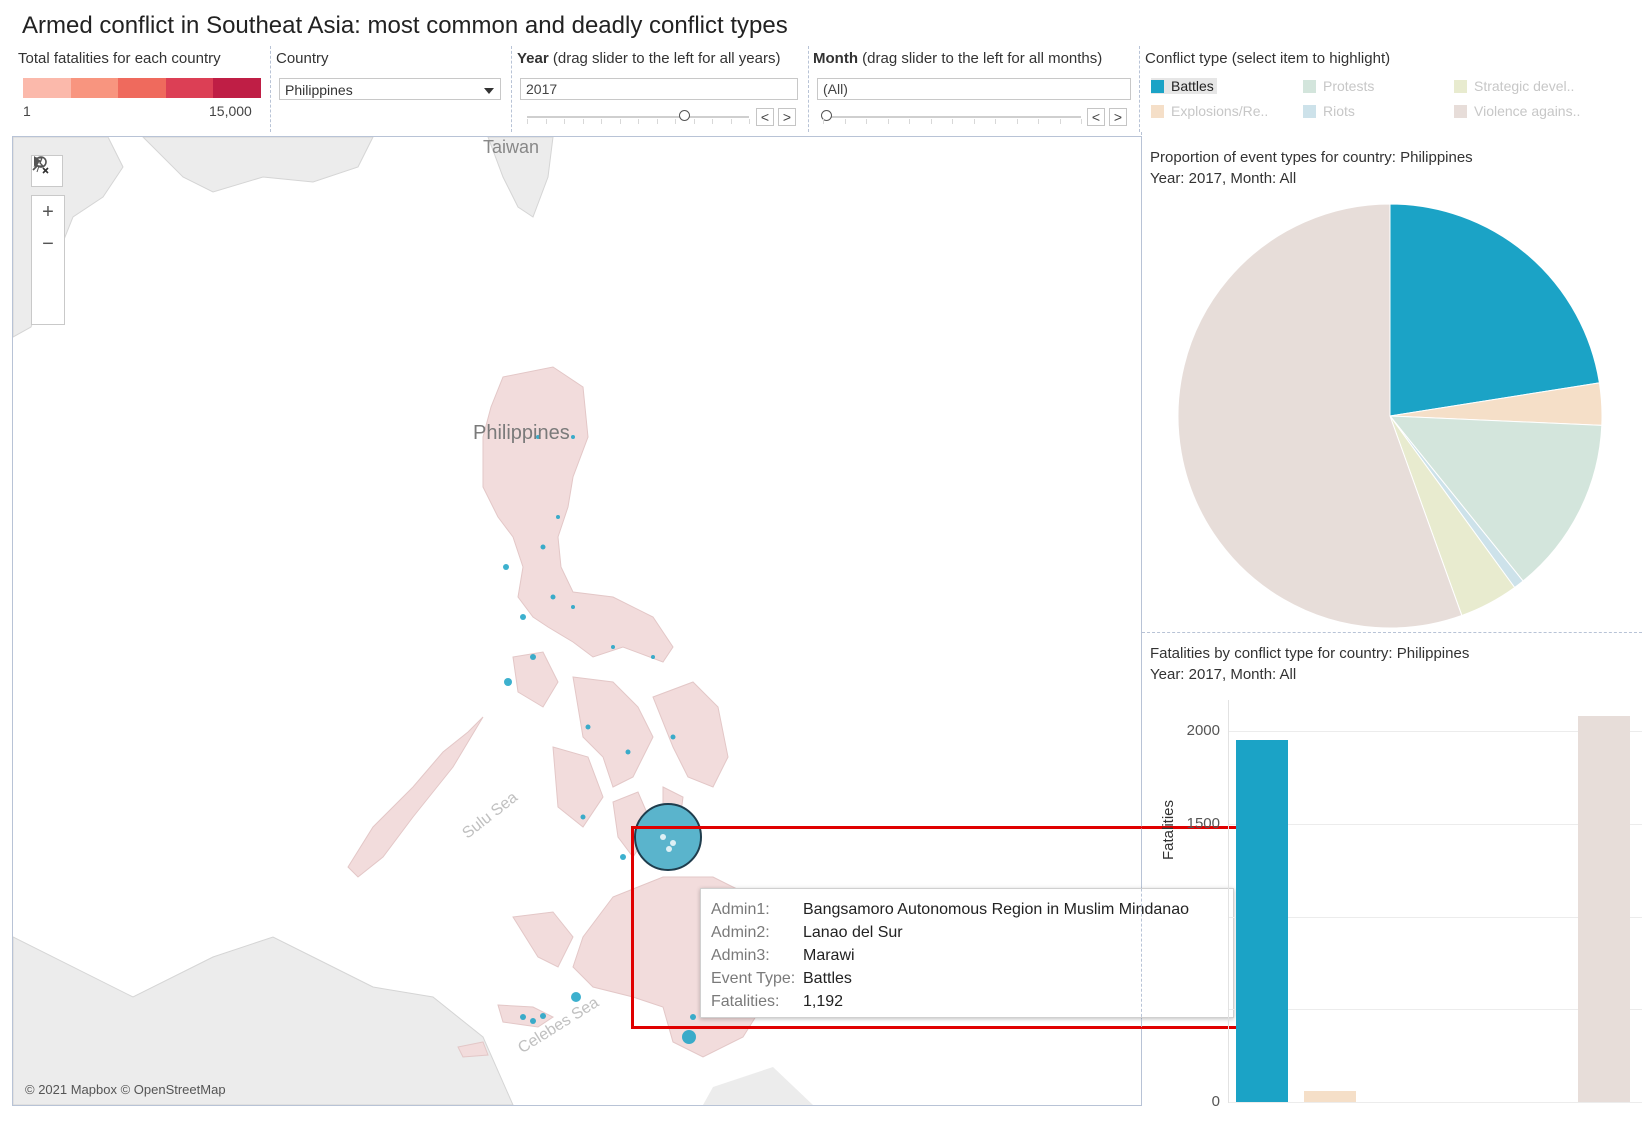 The height and width of the screenshot is (1125, 1642). I want to click on conflict-type-item: Battles, so click(1184, 86).